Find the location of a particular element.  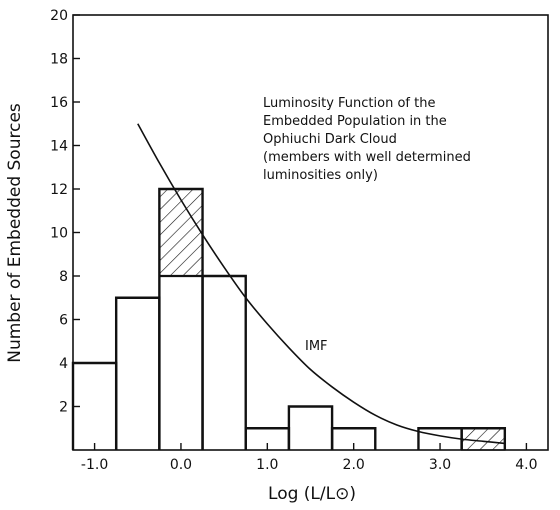

annotation-line-3: Ophiuchi Dark Cloud is located at coordinates (330, 139).